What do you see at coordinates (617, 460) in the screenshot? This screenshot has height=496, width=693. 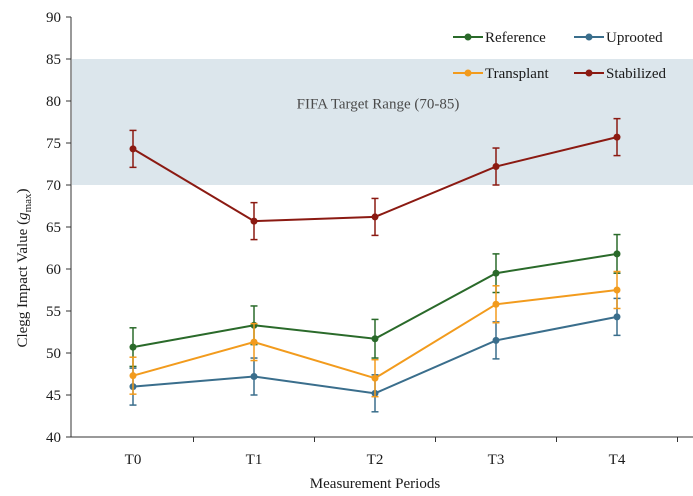 I see `x-tick-label: T4` at bounding box center [617, 460].